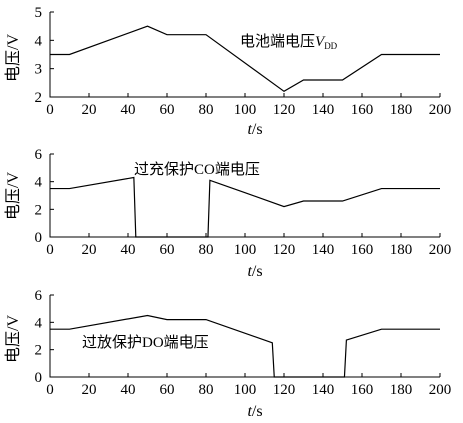 This screenshot has height=423, width=463. Describe the element at coordinates (277, 41) in the screenshot. I see `chart-annotation-text: 电池端电压` at that location.